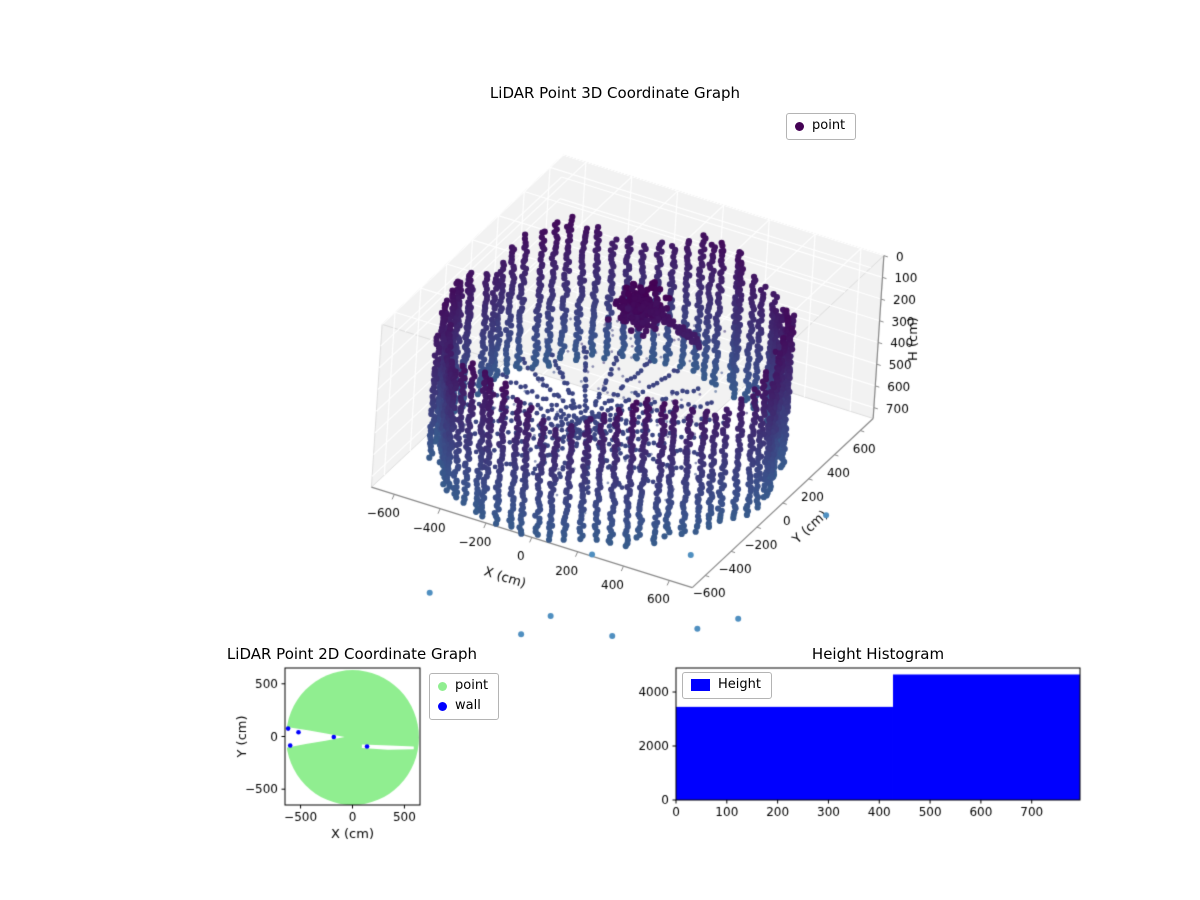 This screenshot has height=900, width=1200. I want to click on legend-label-point-3d: point, so click(829, 125).